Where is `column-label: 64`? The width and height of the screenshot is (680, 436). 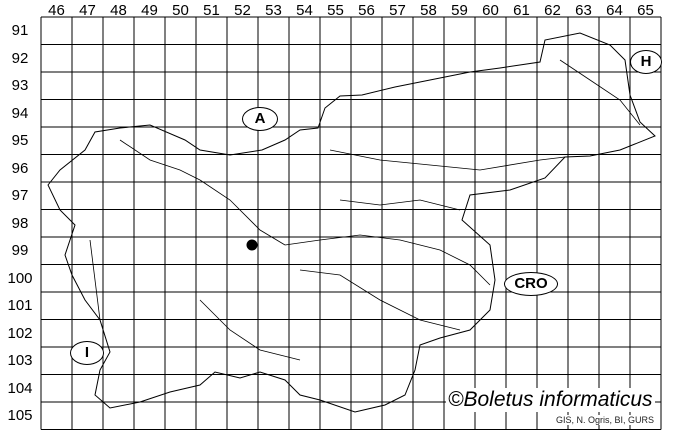
column-label: 64 is located at coordinates (614, 10).